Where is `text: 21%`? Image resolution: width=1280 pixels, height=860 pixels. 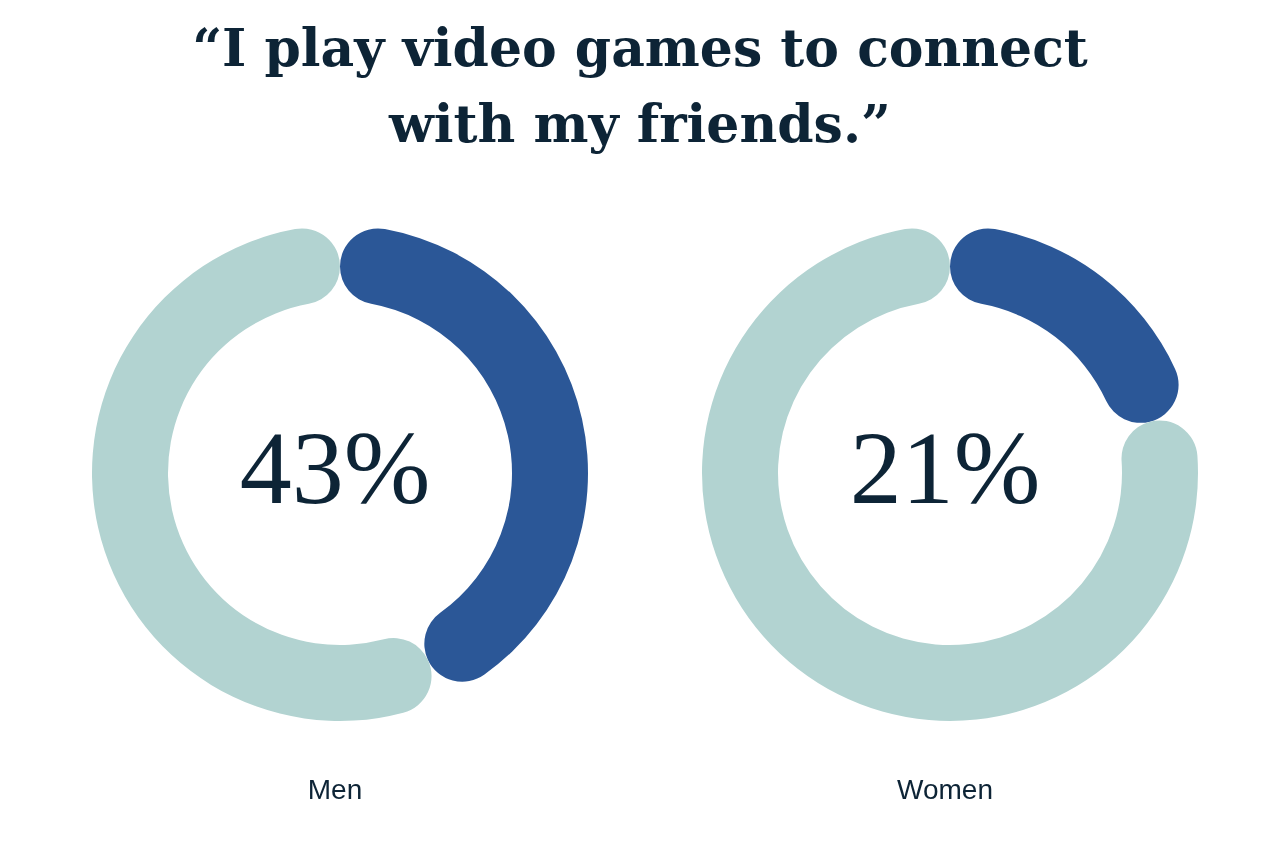
text: 21% is located at coordinates (945, 468).